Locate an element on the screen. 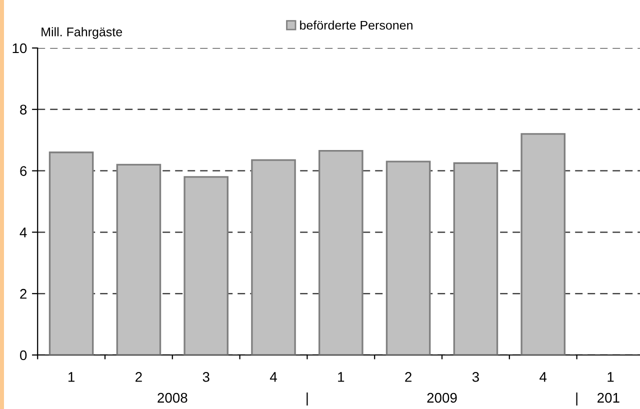 This screenshot has width=640, height=409. y-tick-label: 0 is located at coordinates (23, 355).